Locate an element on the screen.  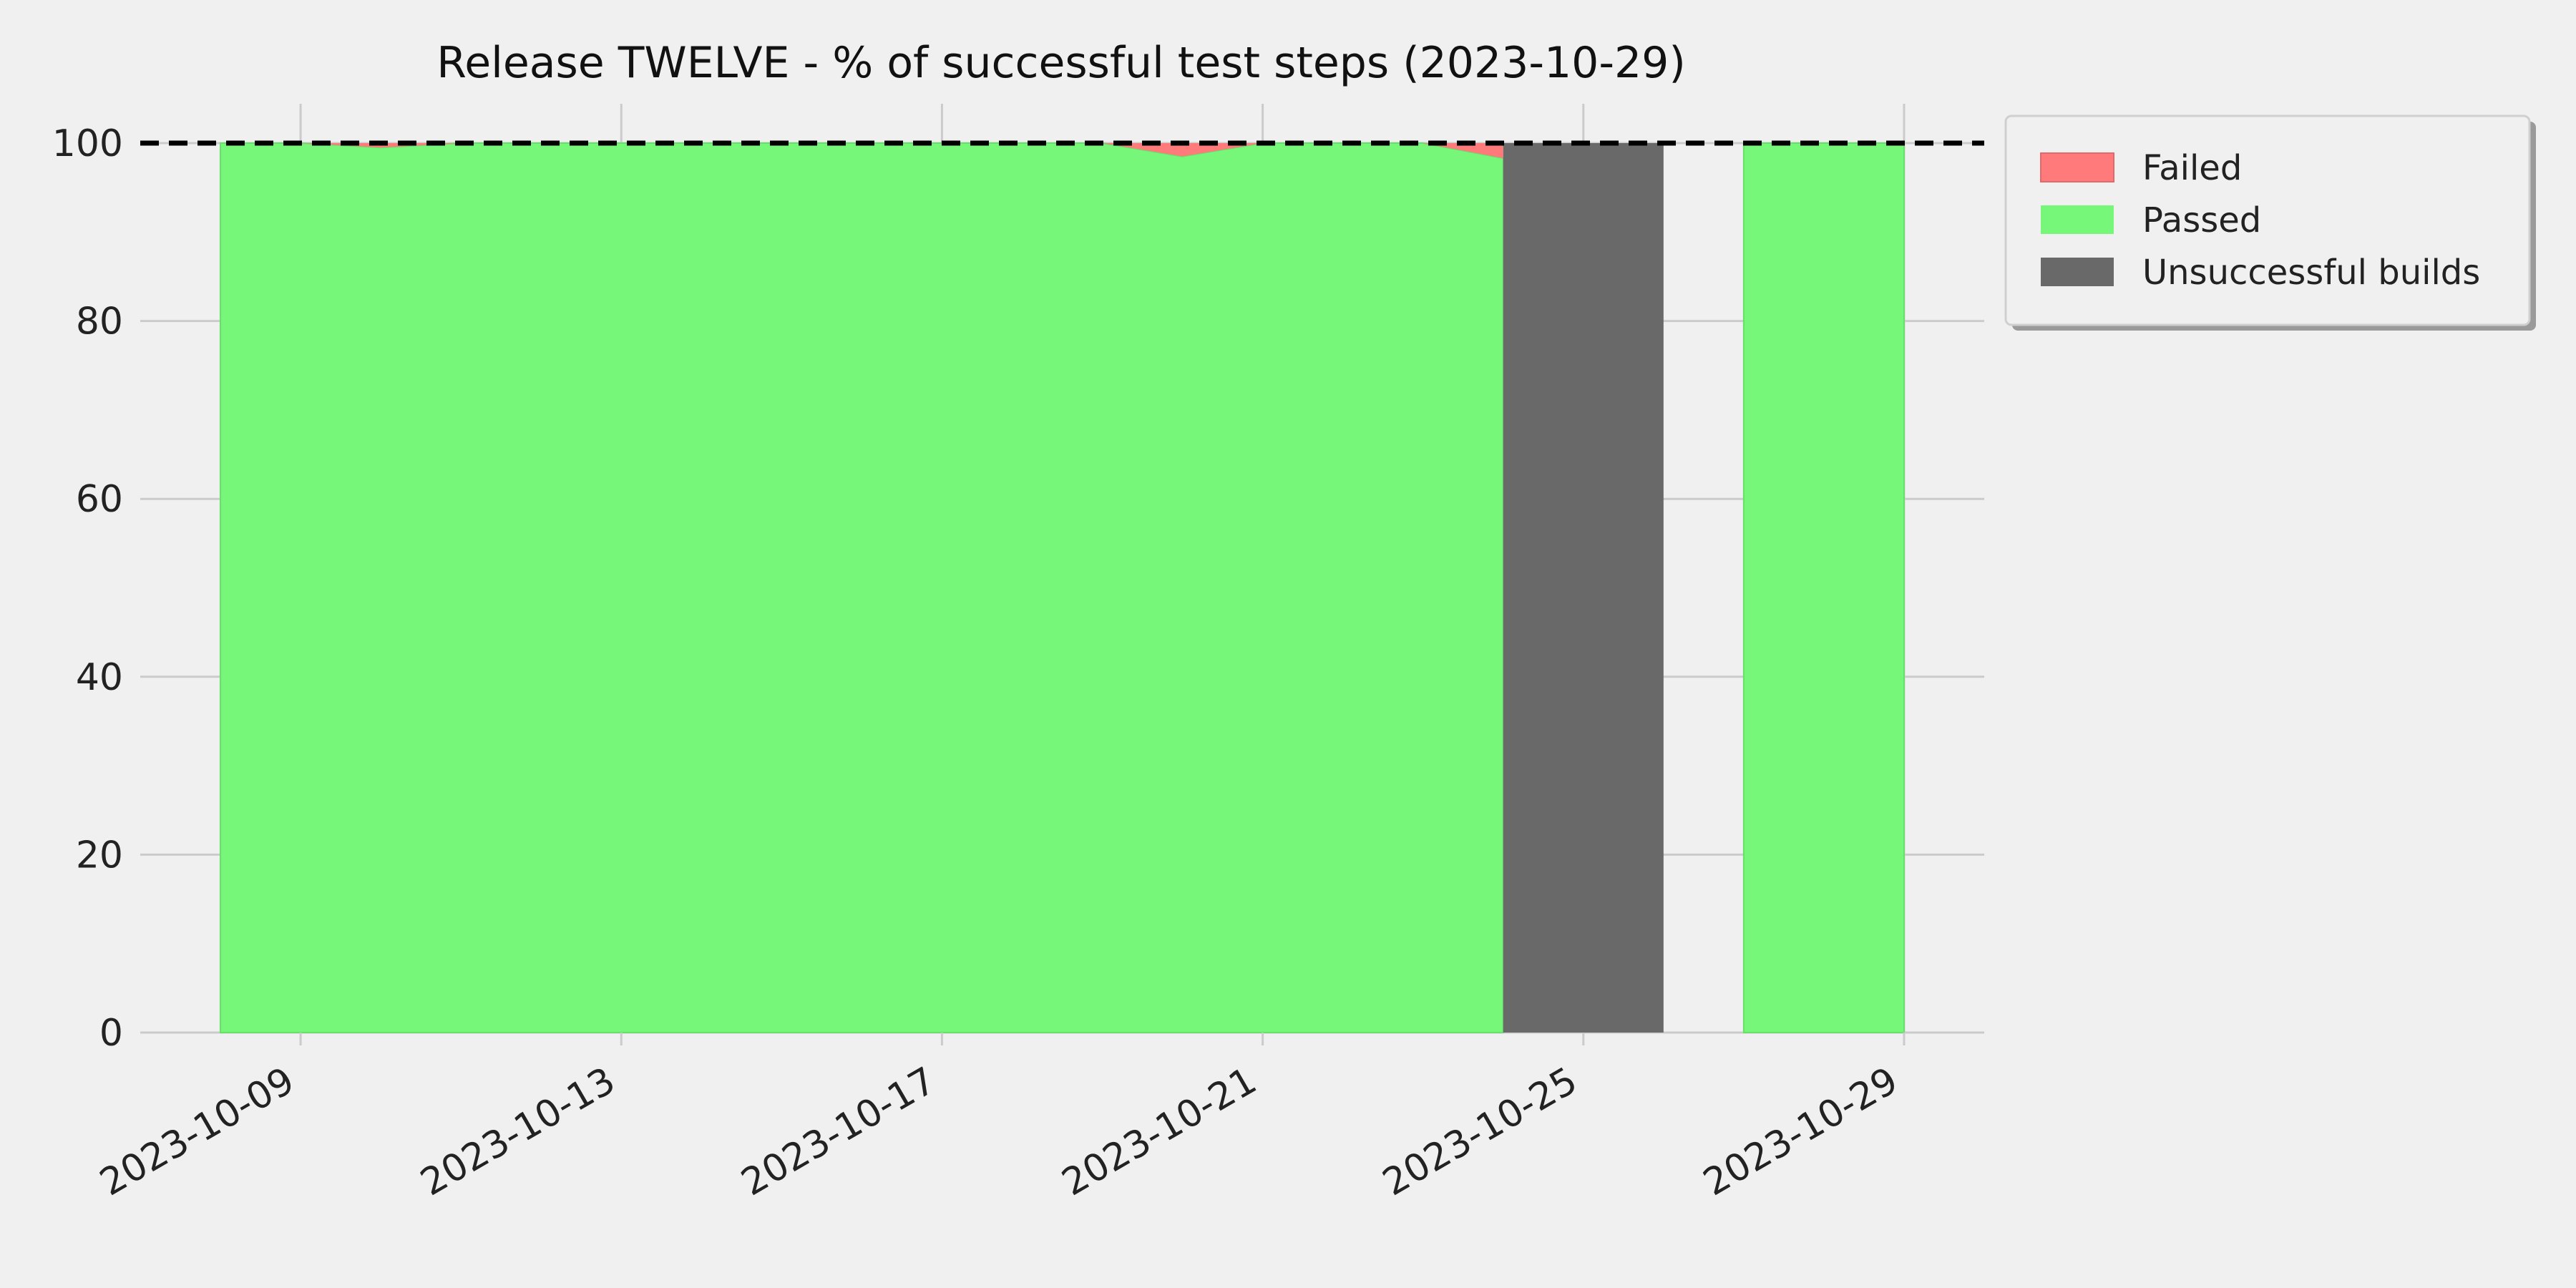
y-tick-label: 40 is located at coordinates (100, 677).